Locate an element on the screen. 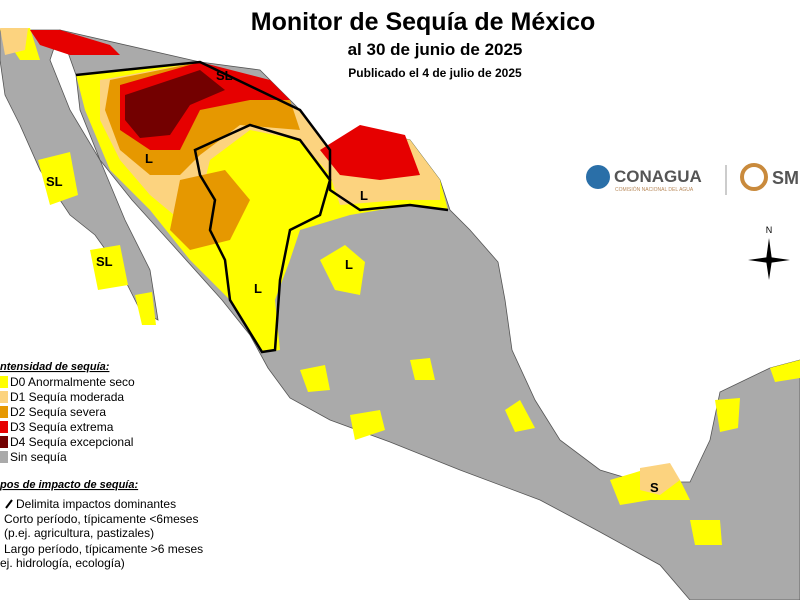 The image size is (800, 600). legend-label: D0 Anormalmente seco is located at coordinates (72, 382).